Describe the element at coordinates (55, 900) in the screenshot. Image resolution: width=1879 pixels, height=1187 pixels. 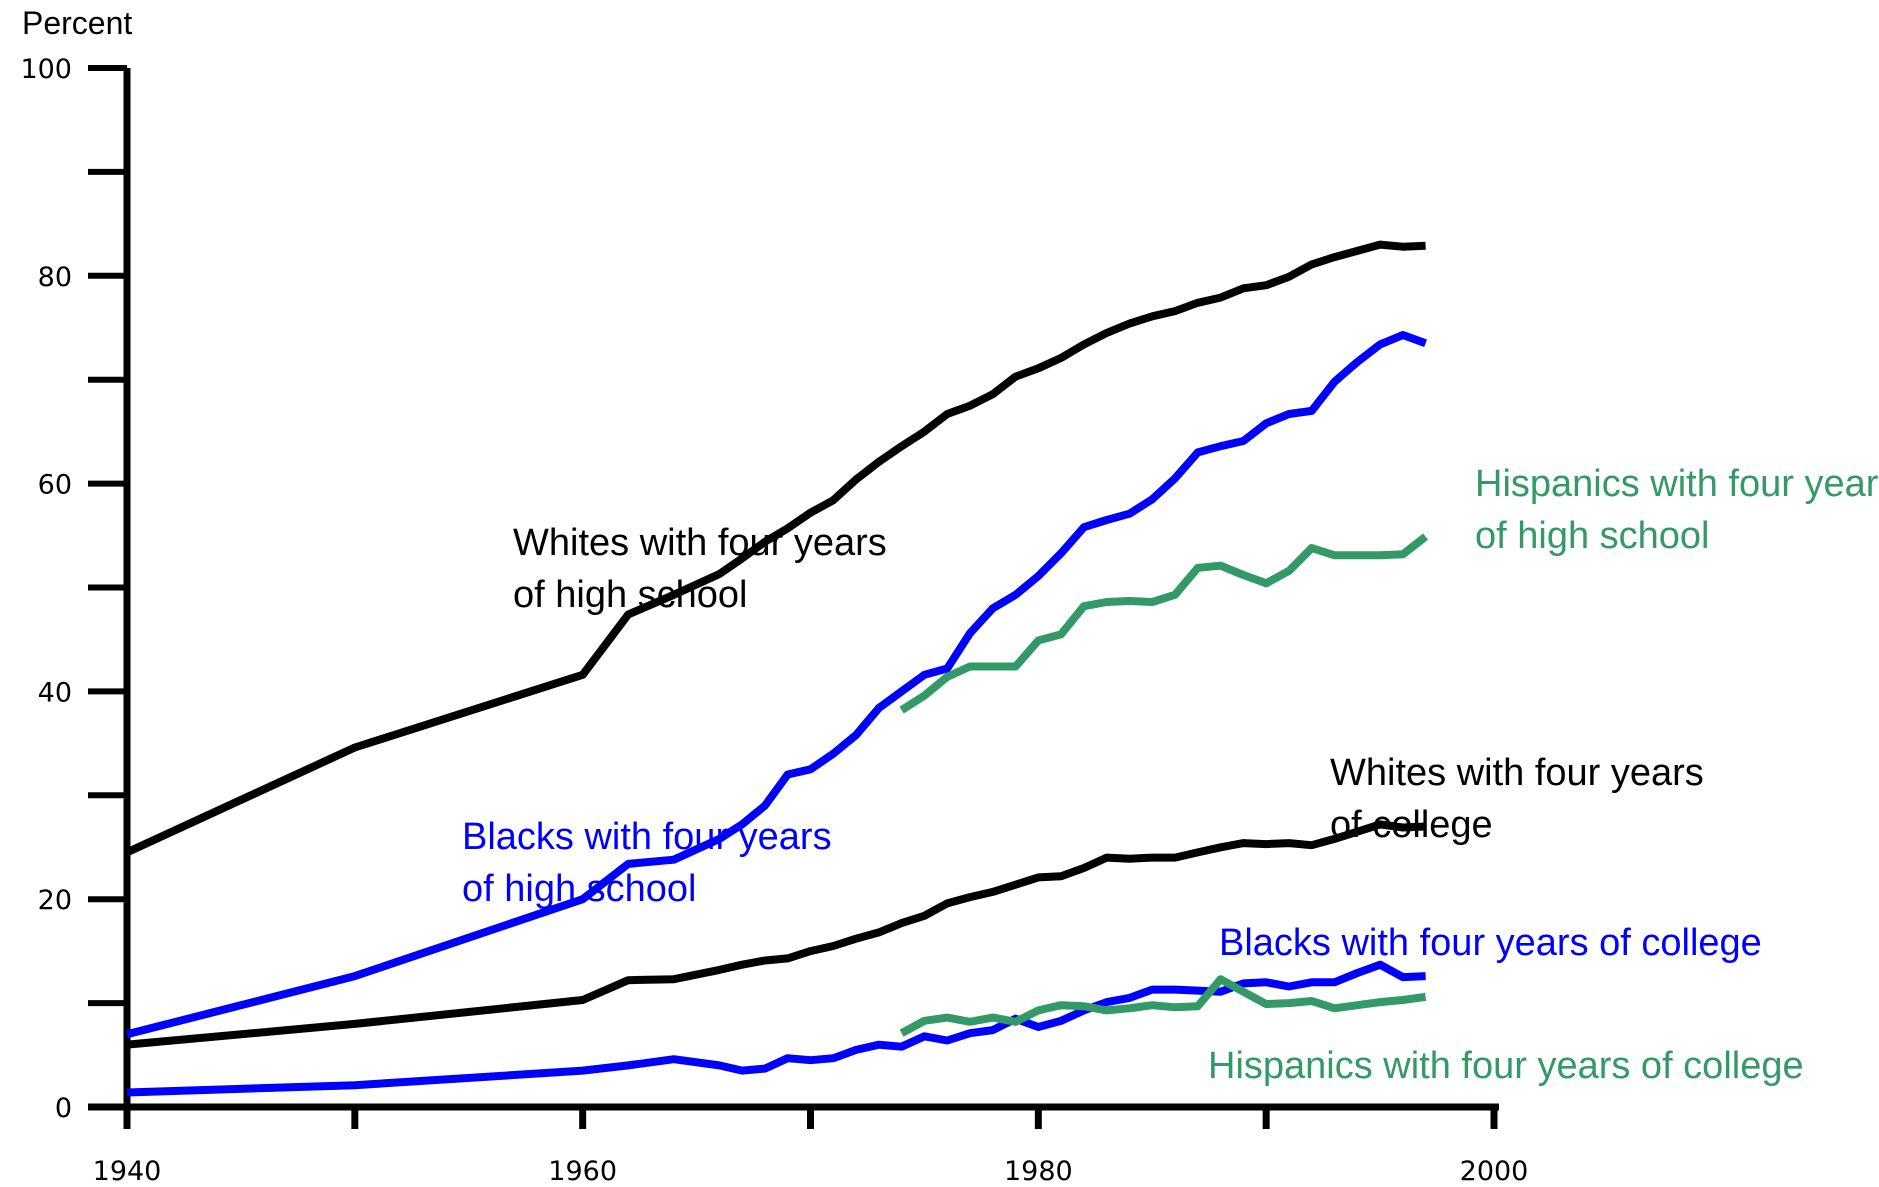
I see `y-tick-label: 20` at that location.